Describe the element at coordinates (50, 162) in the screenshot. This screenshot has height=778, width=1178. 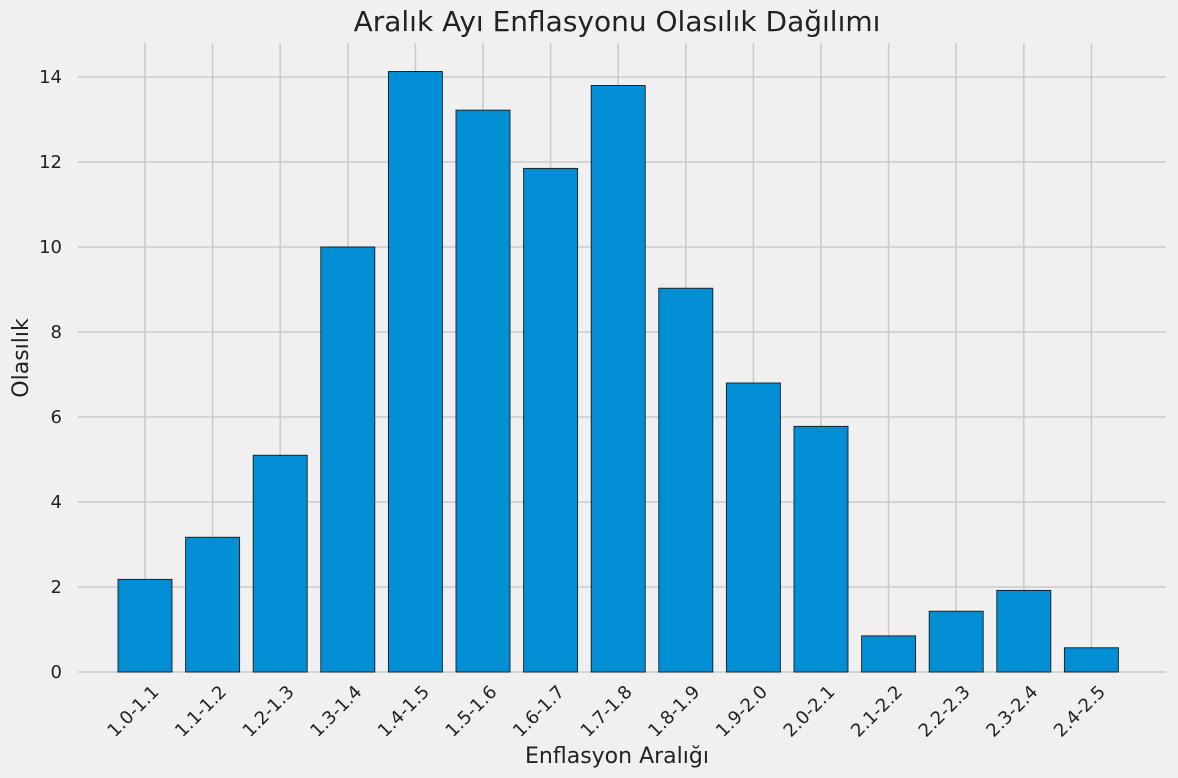
I see `y-tick-label: 12` at that location.